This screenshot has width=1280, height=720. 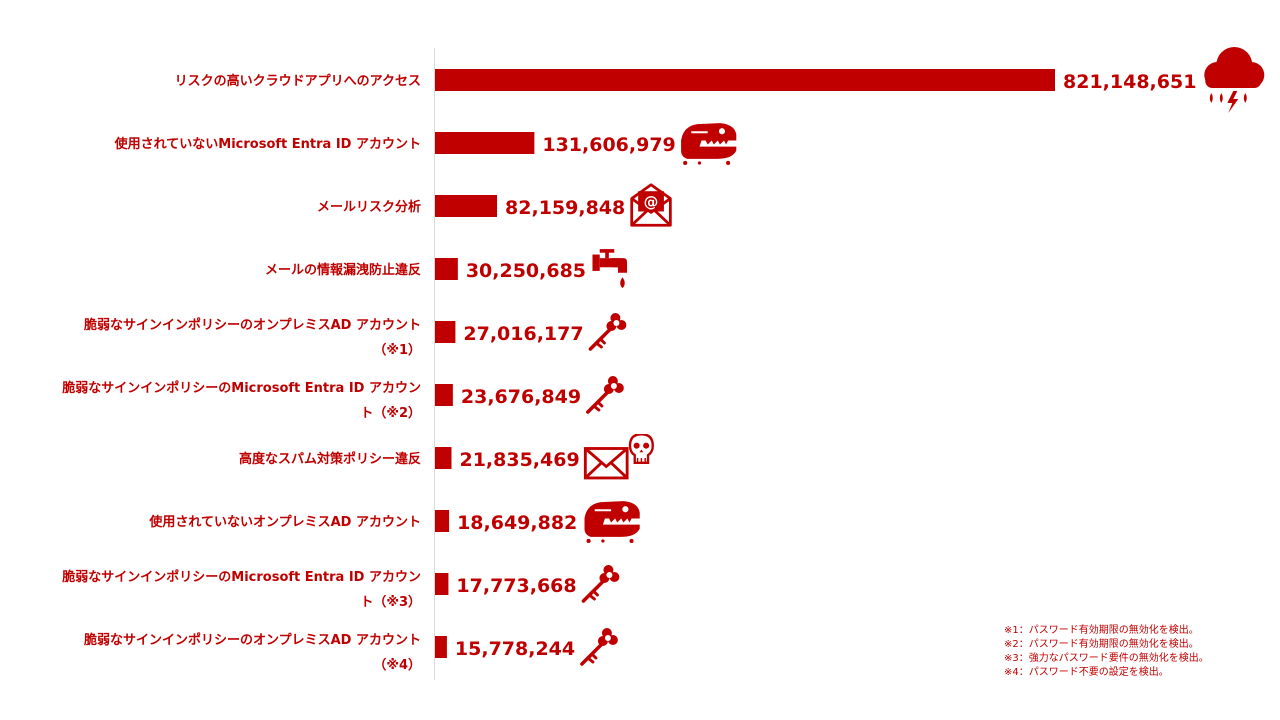 What do you see at coordinates (1106, 658) in the screenshot?
I see `footnote-3: ※3：強力なパスワード要件の無効化を検出。` at bounding box center [1106, 658].